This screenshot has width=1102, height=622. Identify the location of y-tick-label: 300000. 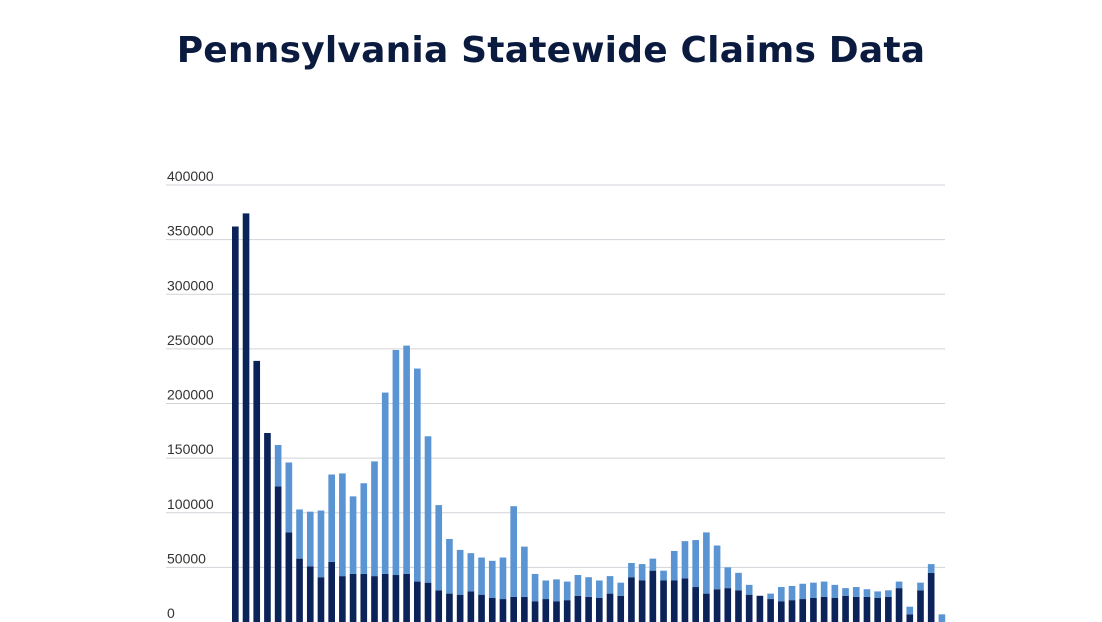
(190, 285).